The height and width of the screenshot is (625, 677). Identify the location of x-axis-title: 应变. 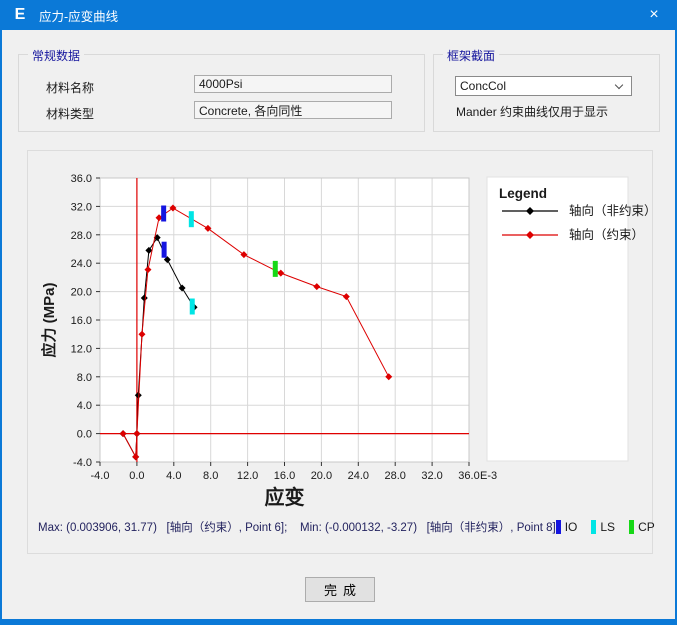
(285, 497).